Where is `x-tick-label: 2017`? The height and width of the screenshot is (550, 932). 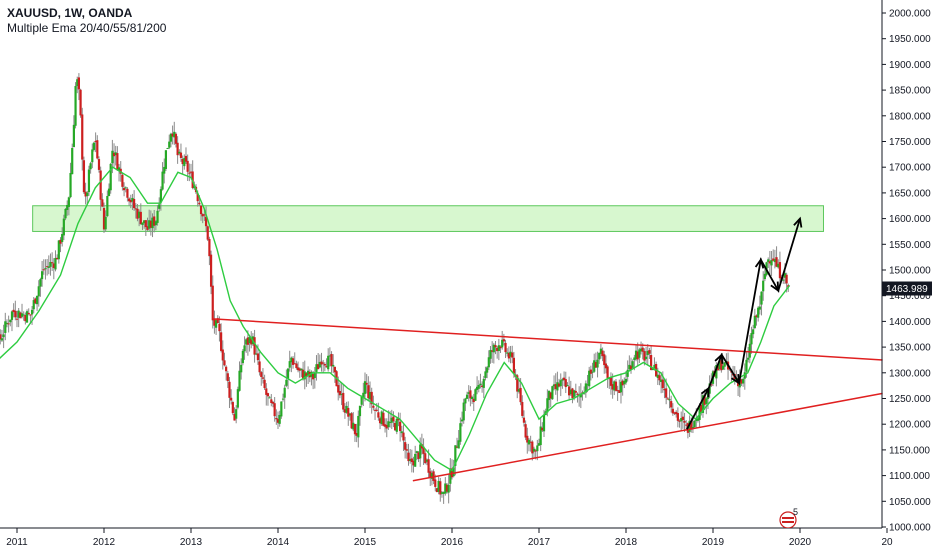
x-tick-label: 2017 is located at coordinates (539, 542).